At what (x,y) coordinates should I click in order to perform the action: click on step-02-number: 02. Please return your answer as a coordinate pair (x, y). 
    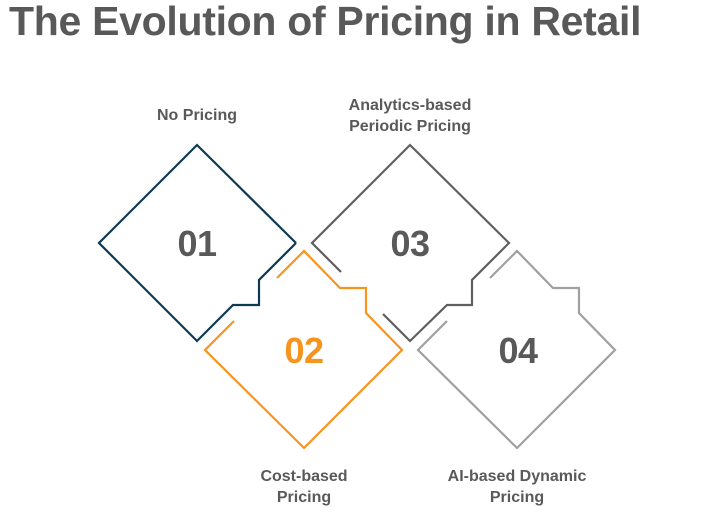
    Looking at the image, I should click on (304, 350).